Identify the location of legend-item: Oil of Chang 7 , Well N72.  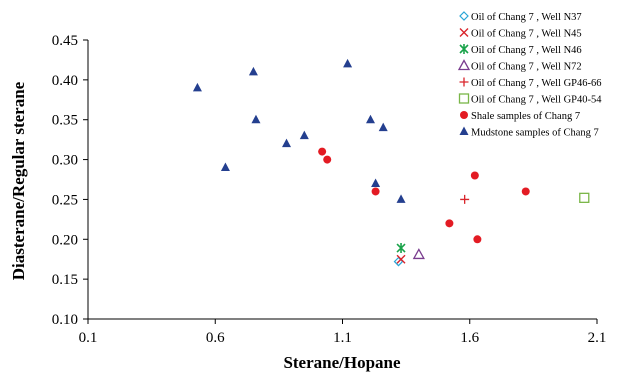
(519, 66).